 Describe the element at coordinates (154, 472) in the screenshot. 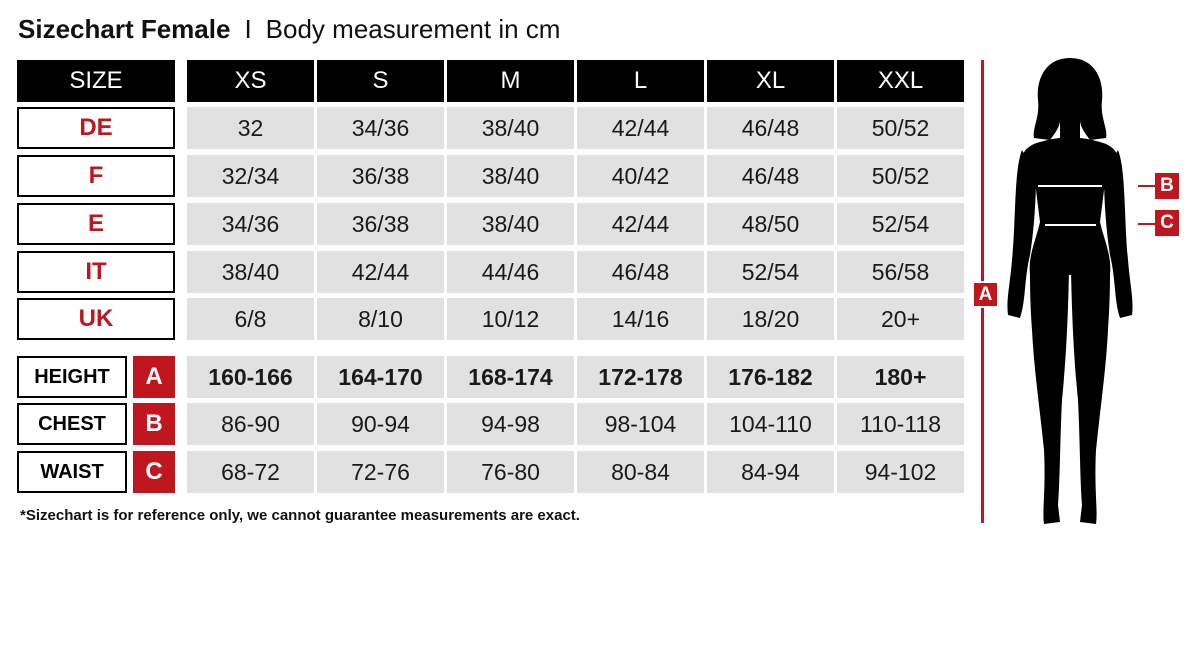

I see `measurement-badge-c: C` at that location.